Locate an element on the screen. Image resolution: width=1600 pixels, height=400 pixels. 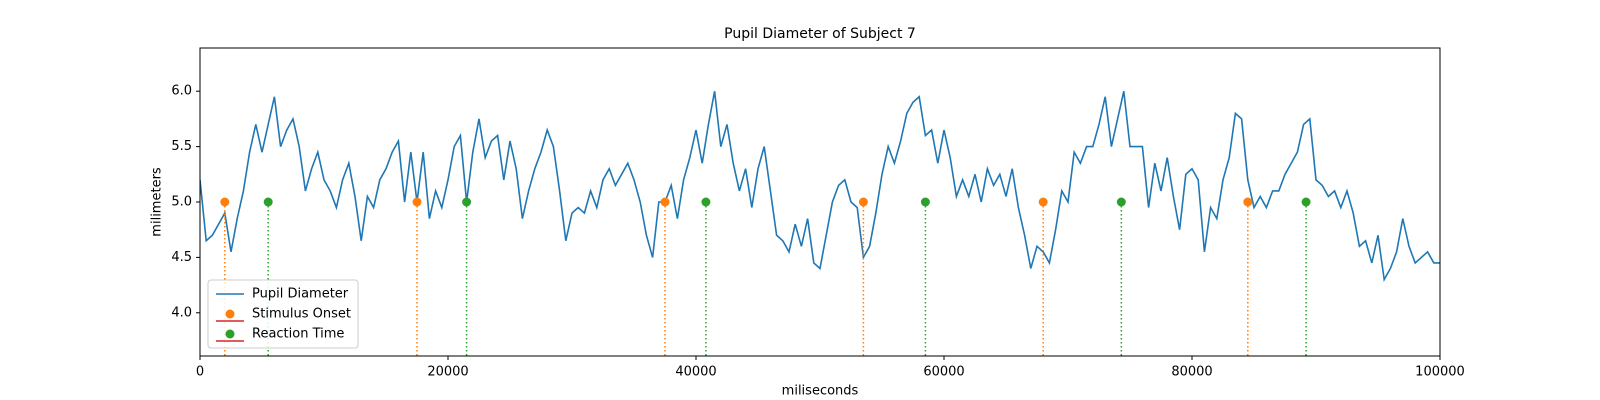
x-tick-label: 100000 is located at coordinates (1440, 372).